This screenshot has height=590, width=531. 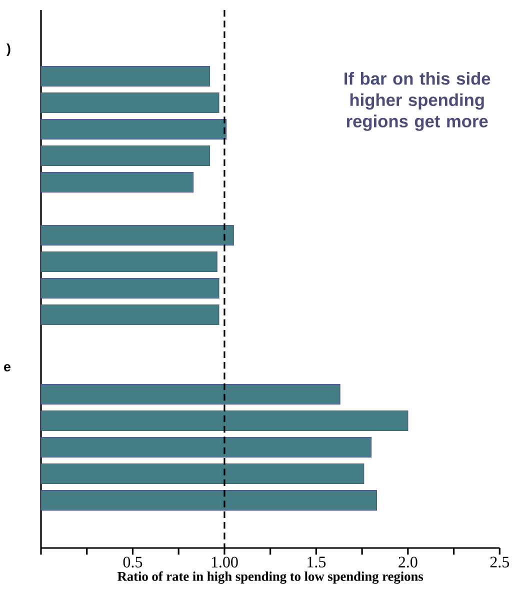 What do you see at coordinates (500, 562) in the screenshot?
I see `x-tick-label: 2.5` at bounding box center [500, 562].